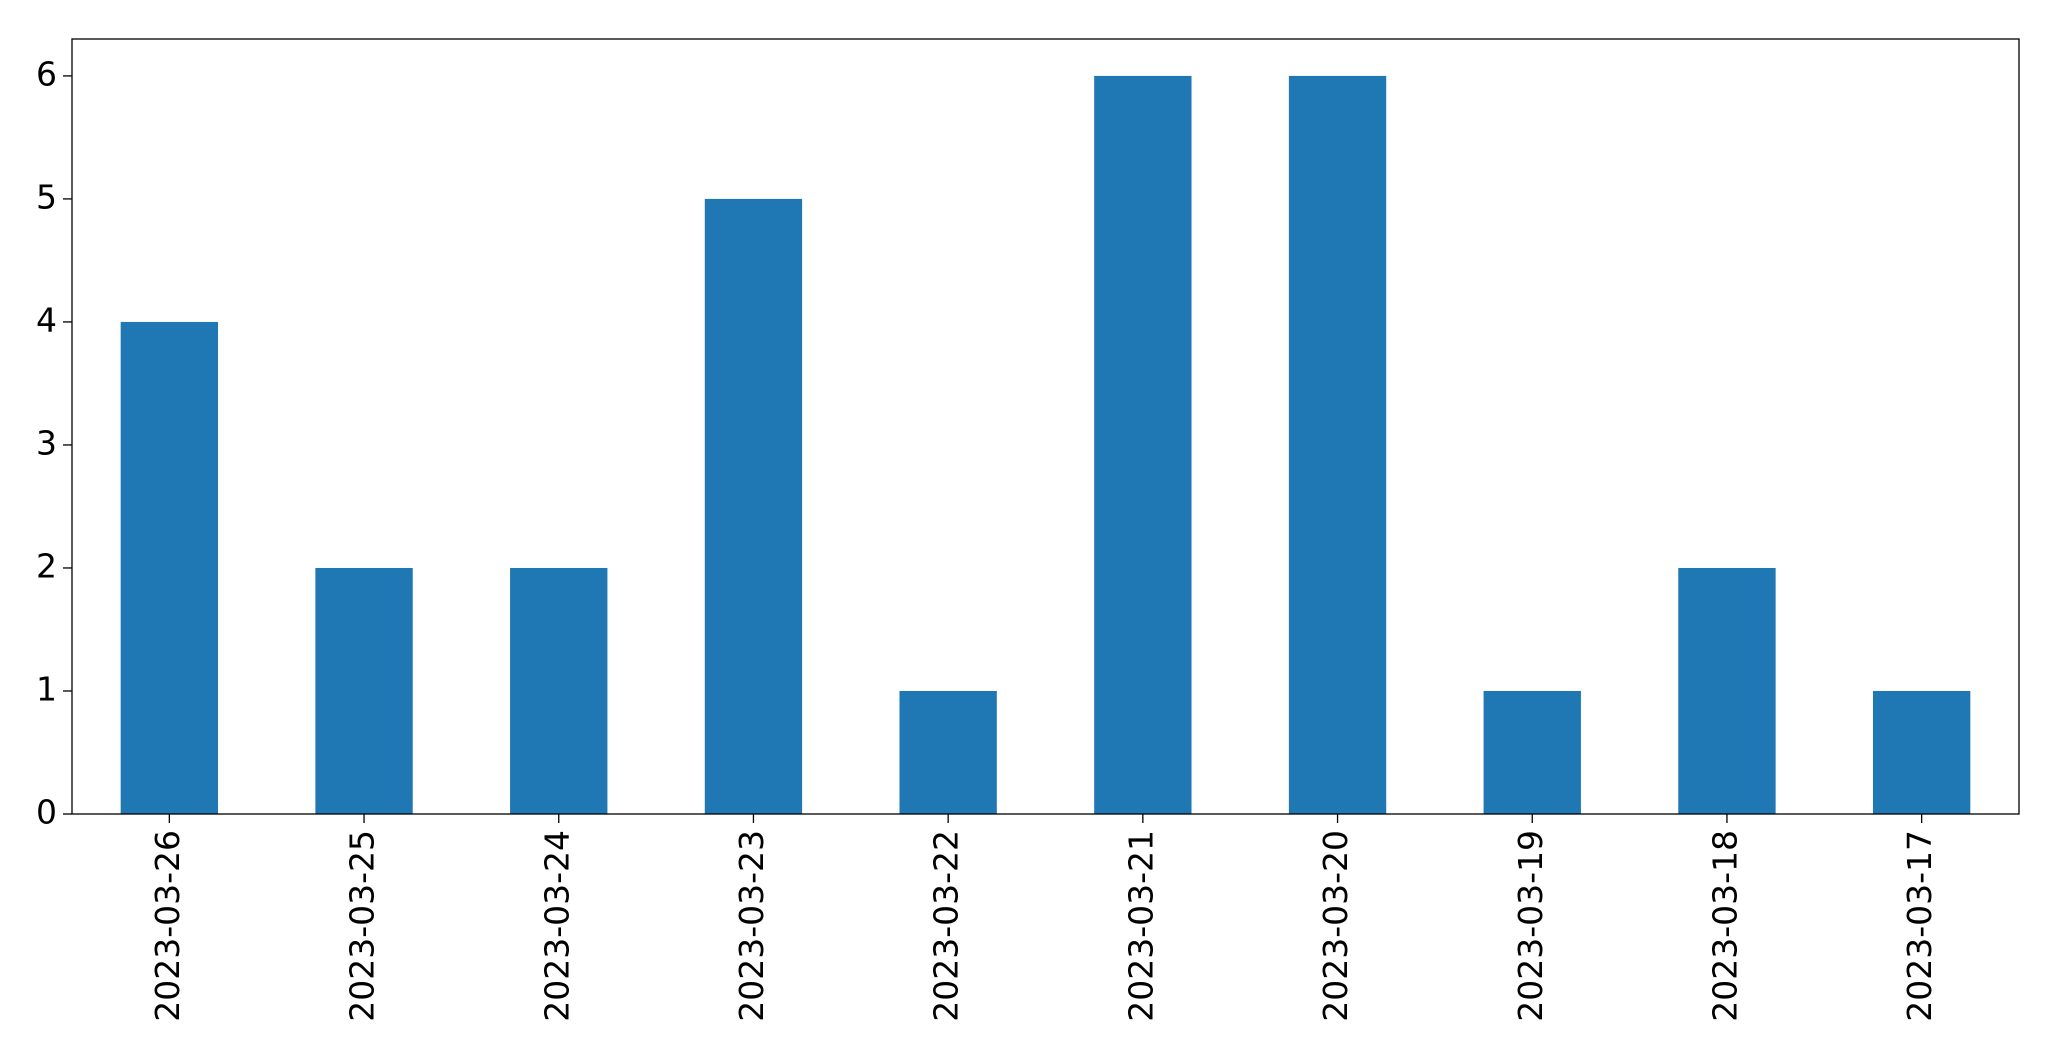 Image resolution: width=2049 pixels, height=1061 pixels. What do you see at coordinates (46, 73) in the screenshot?
I see `y-tick-label: 6` at bounding box center [46, 73].